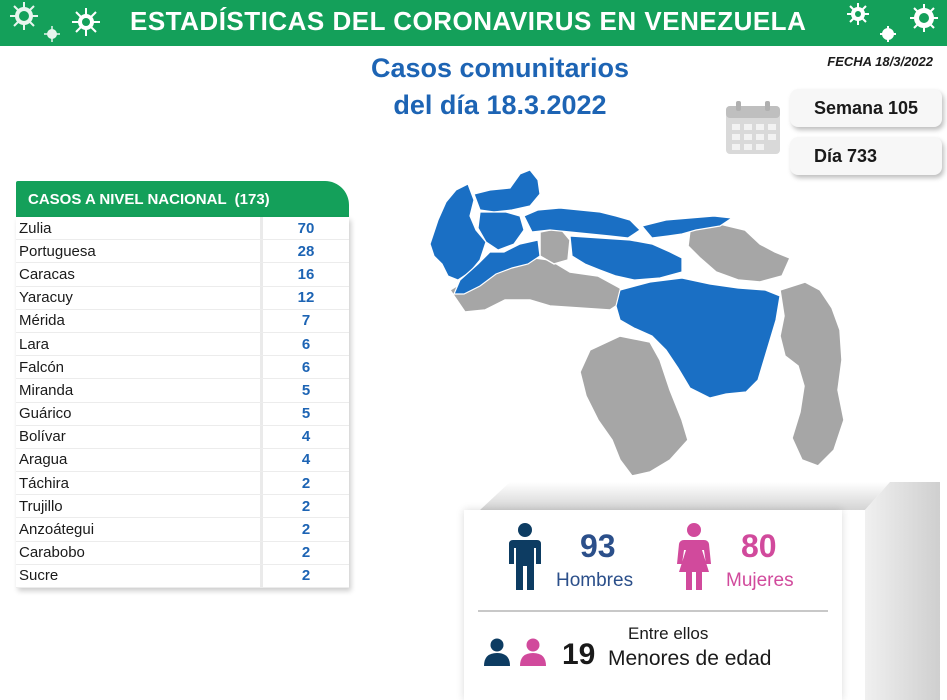  I want to click on state-name: Bolívar, so click(139, 436).